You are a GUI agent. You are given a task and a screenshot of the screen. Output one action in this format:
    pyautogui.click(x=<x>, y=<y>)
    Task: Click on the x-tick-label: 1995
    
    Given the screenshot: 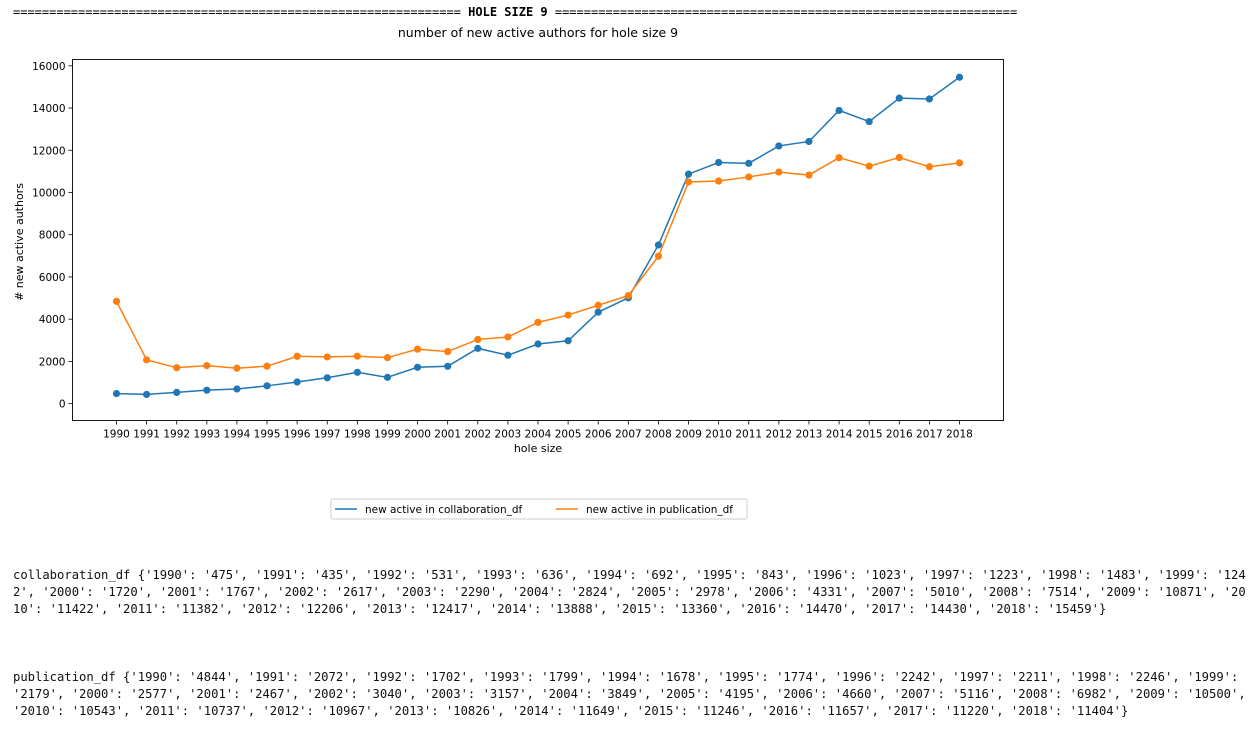 What is the action you would take?
    pyautogui.click(x=267, y=435)
    